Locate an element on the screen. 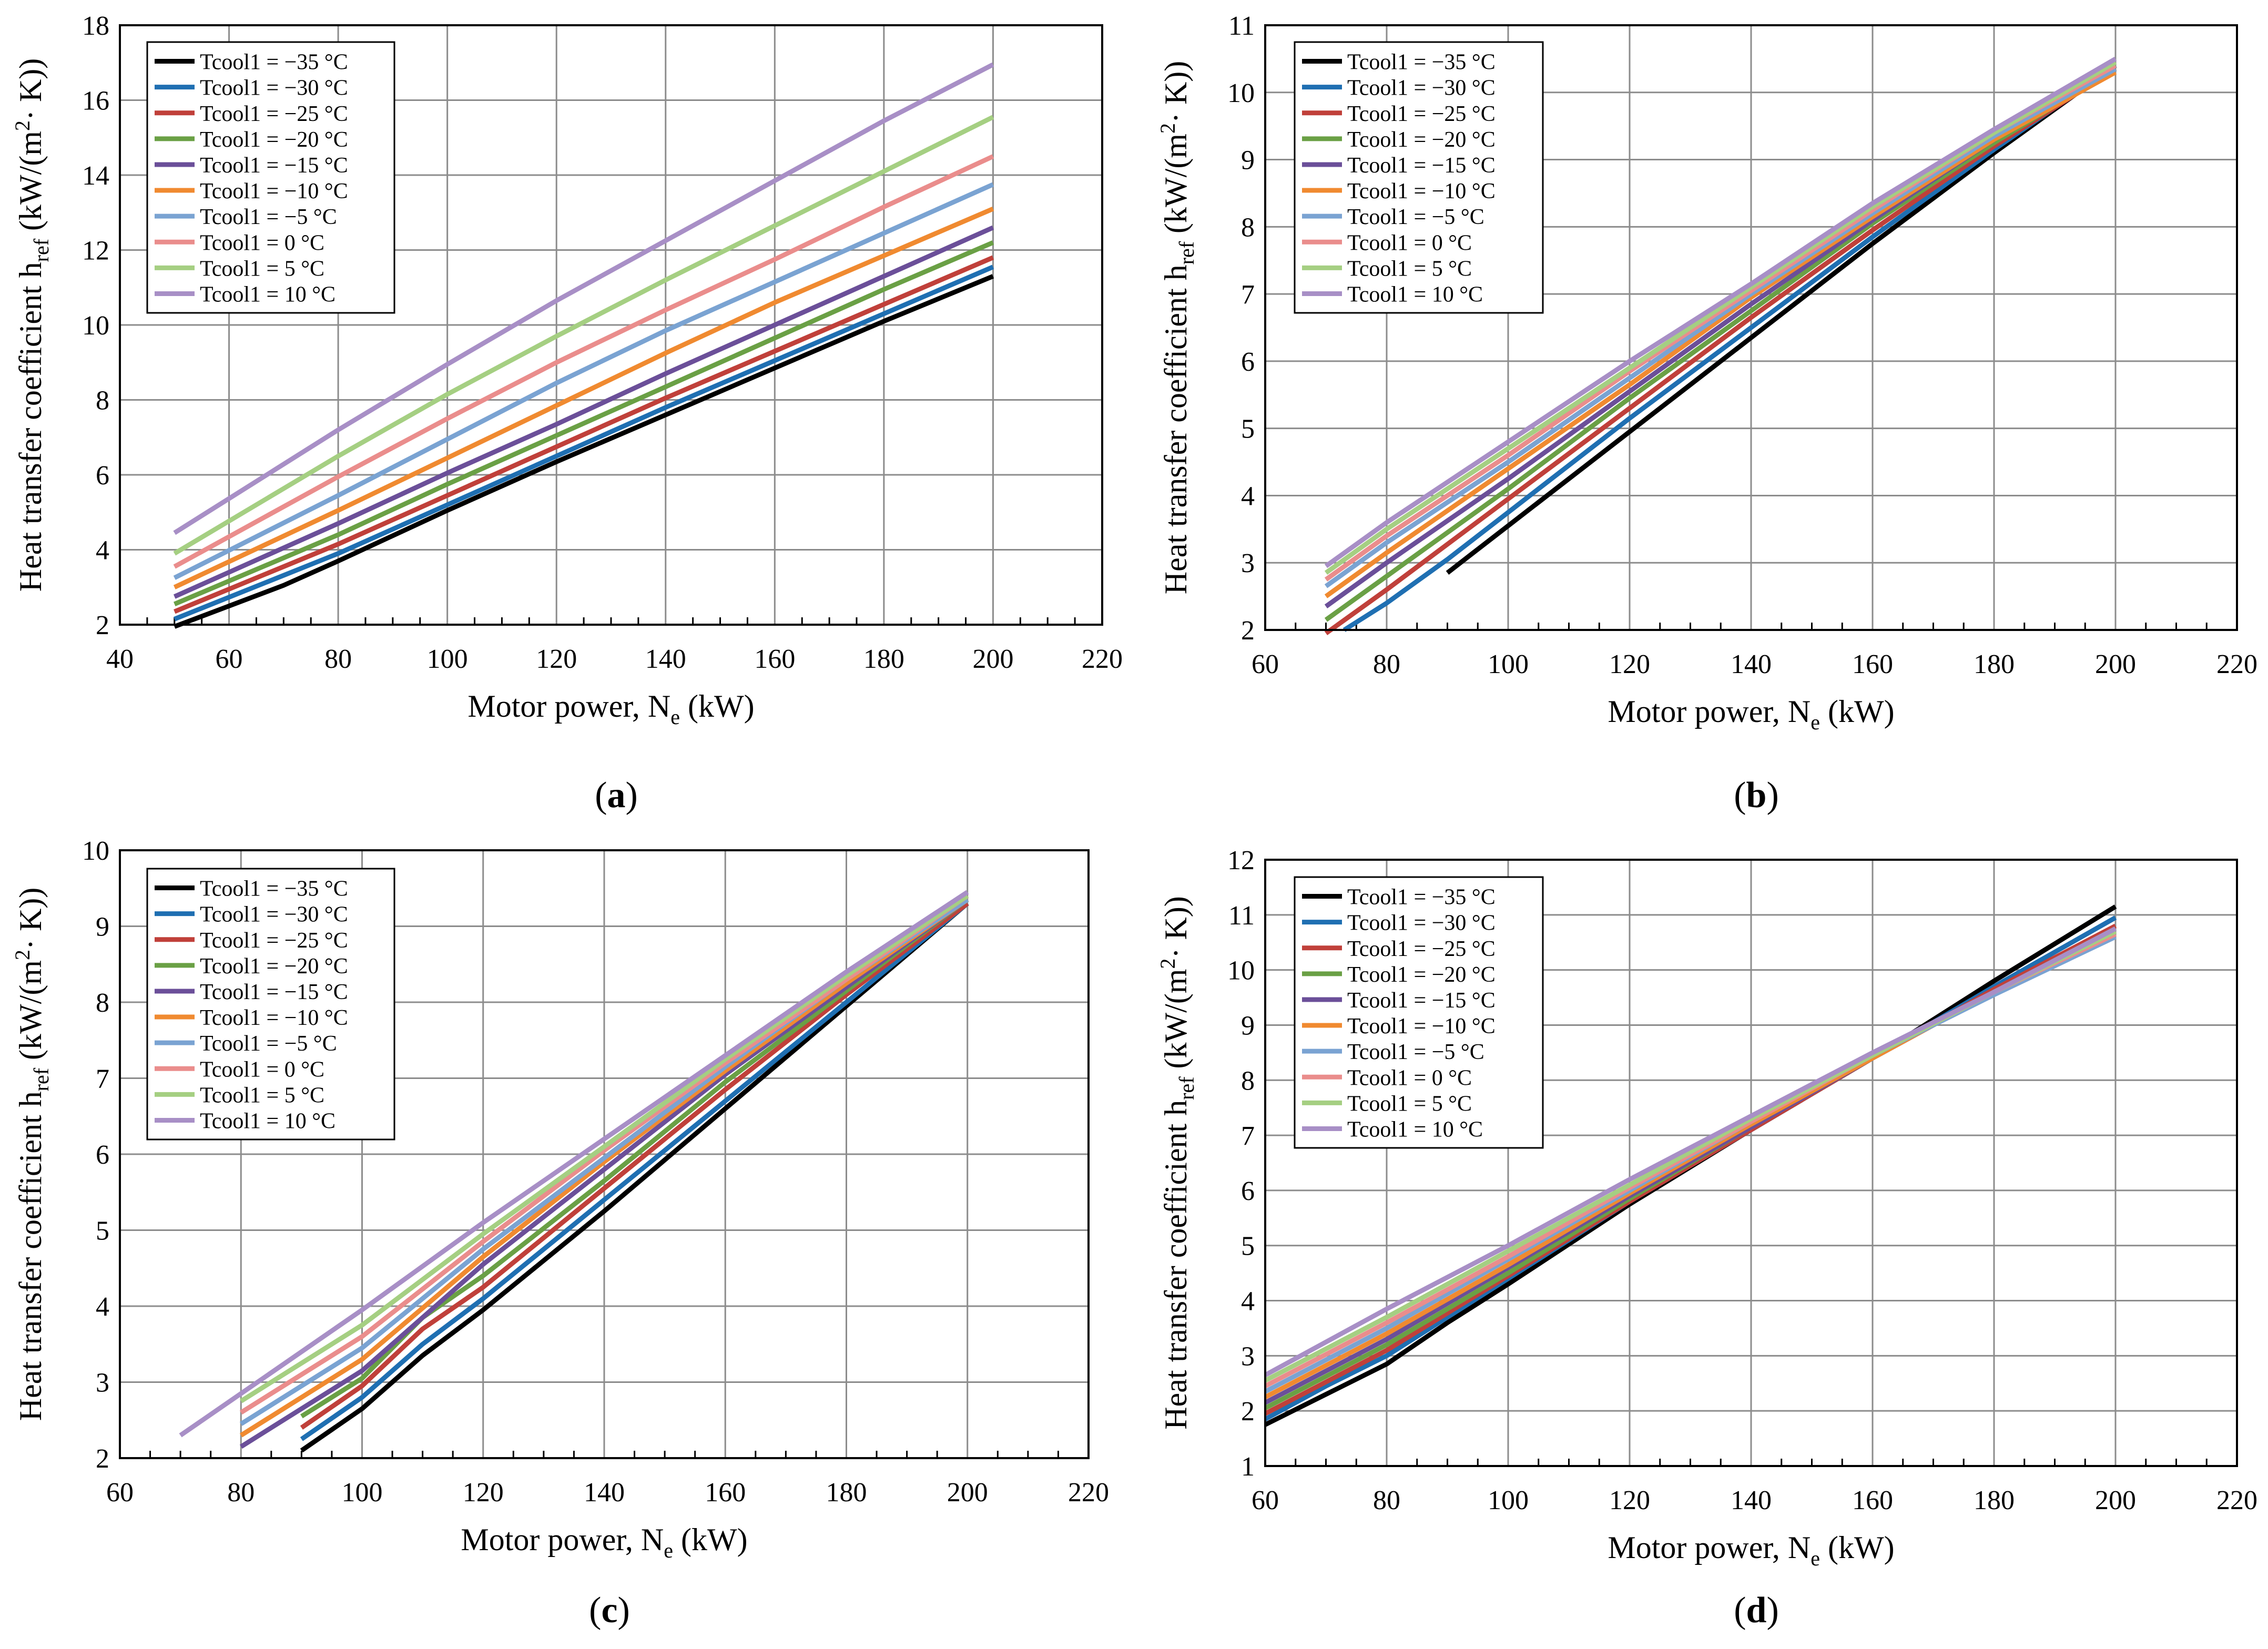 This screenshot has width=2268, height=1649. legend-entry-3: Tcool1 = −25 °C is located at coordinates (1421, 114).